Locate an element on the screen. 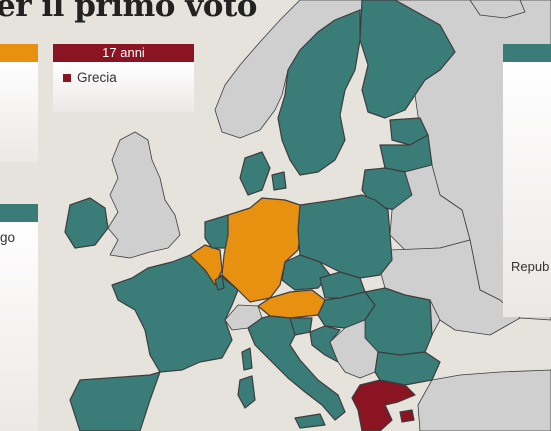  legend-17-item: Grecia is located at coordinates (123, 73).